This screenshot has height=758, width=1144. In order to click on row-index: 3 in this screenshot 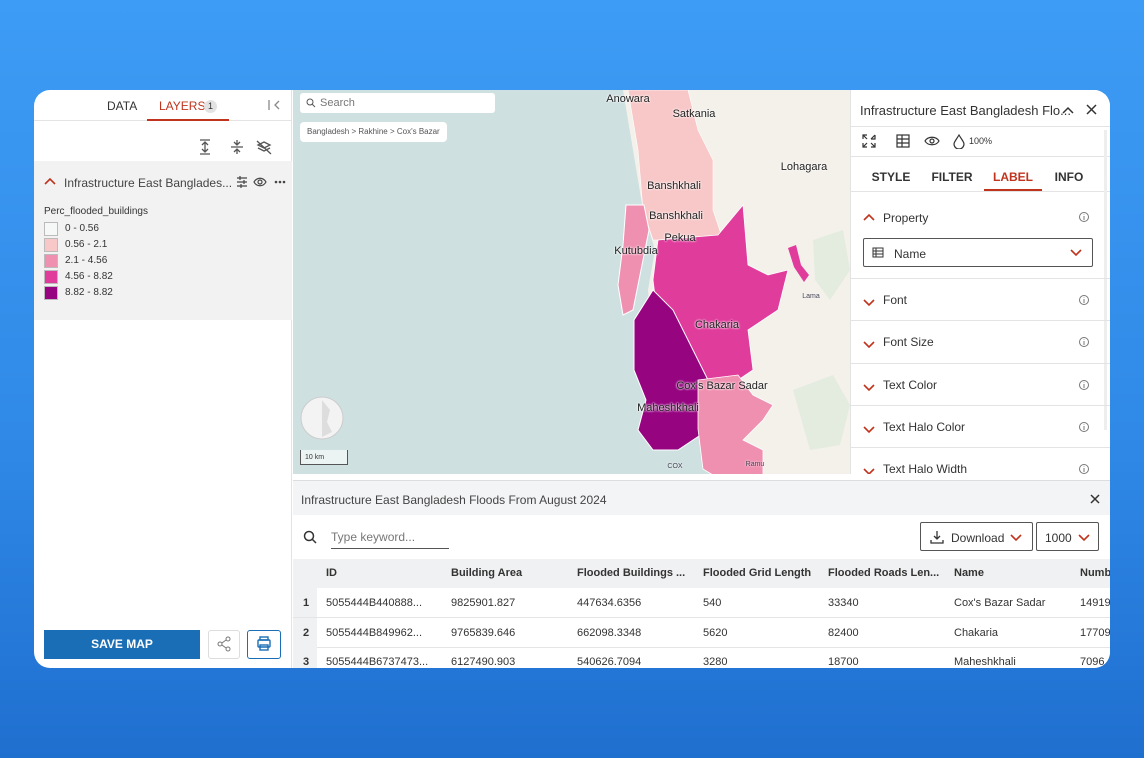, I will do `click(306, 662)`.